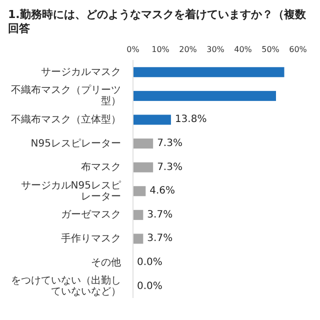  Describe the element at coordinates (161, 49) in the screenshot. I see `x-tick-label: 10%` at that location.